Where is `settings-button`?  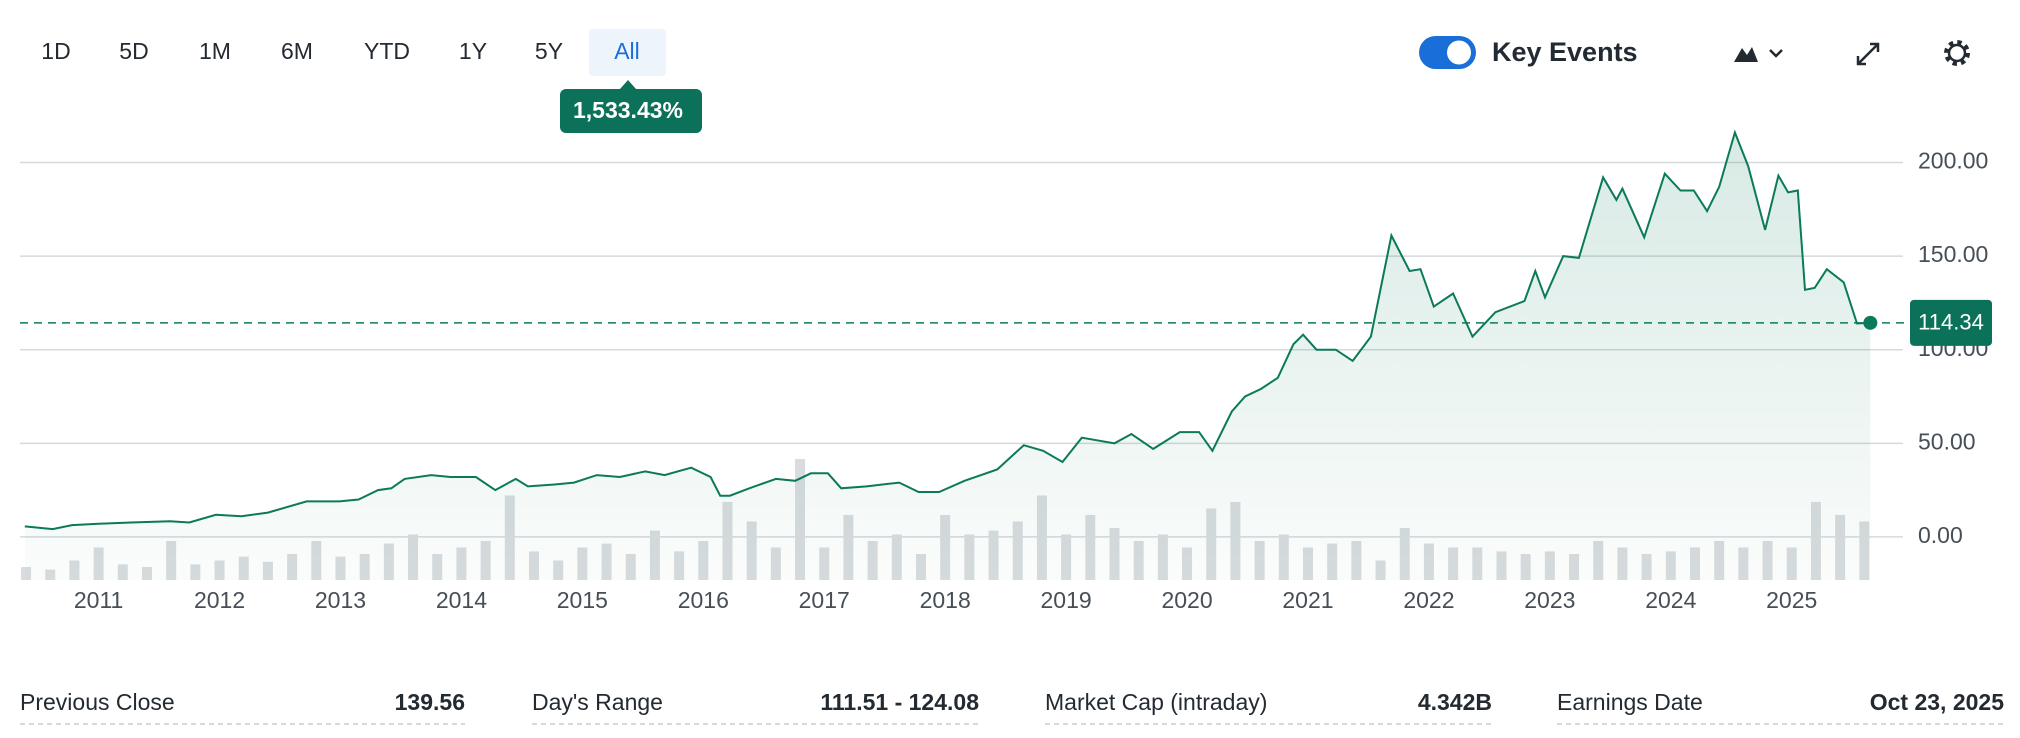 settings-button is located at coordinates (1957, 53).